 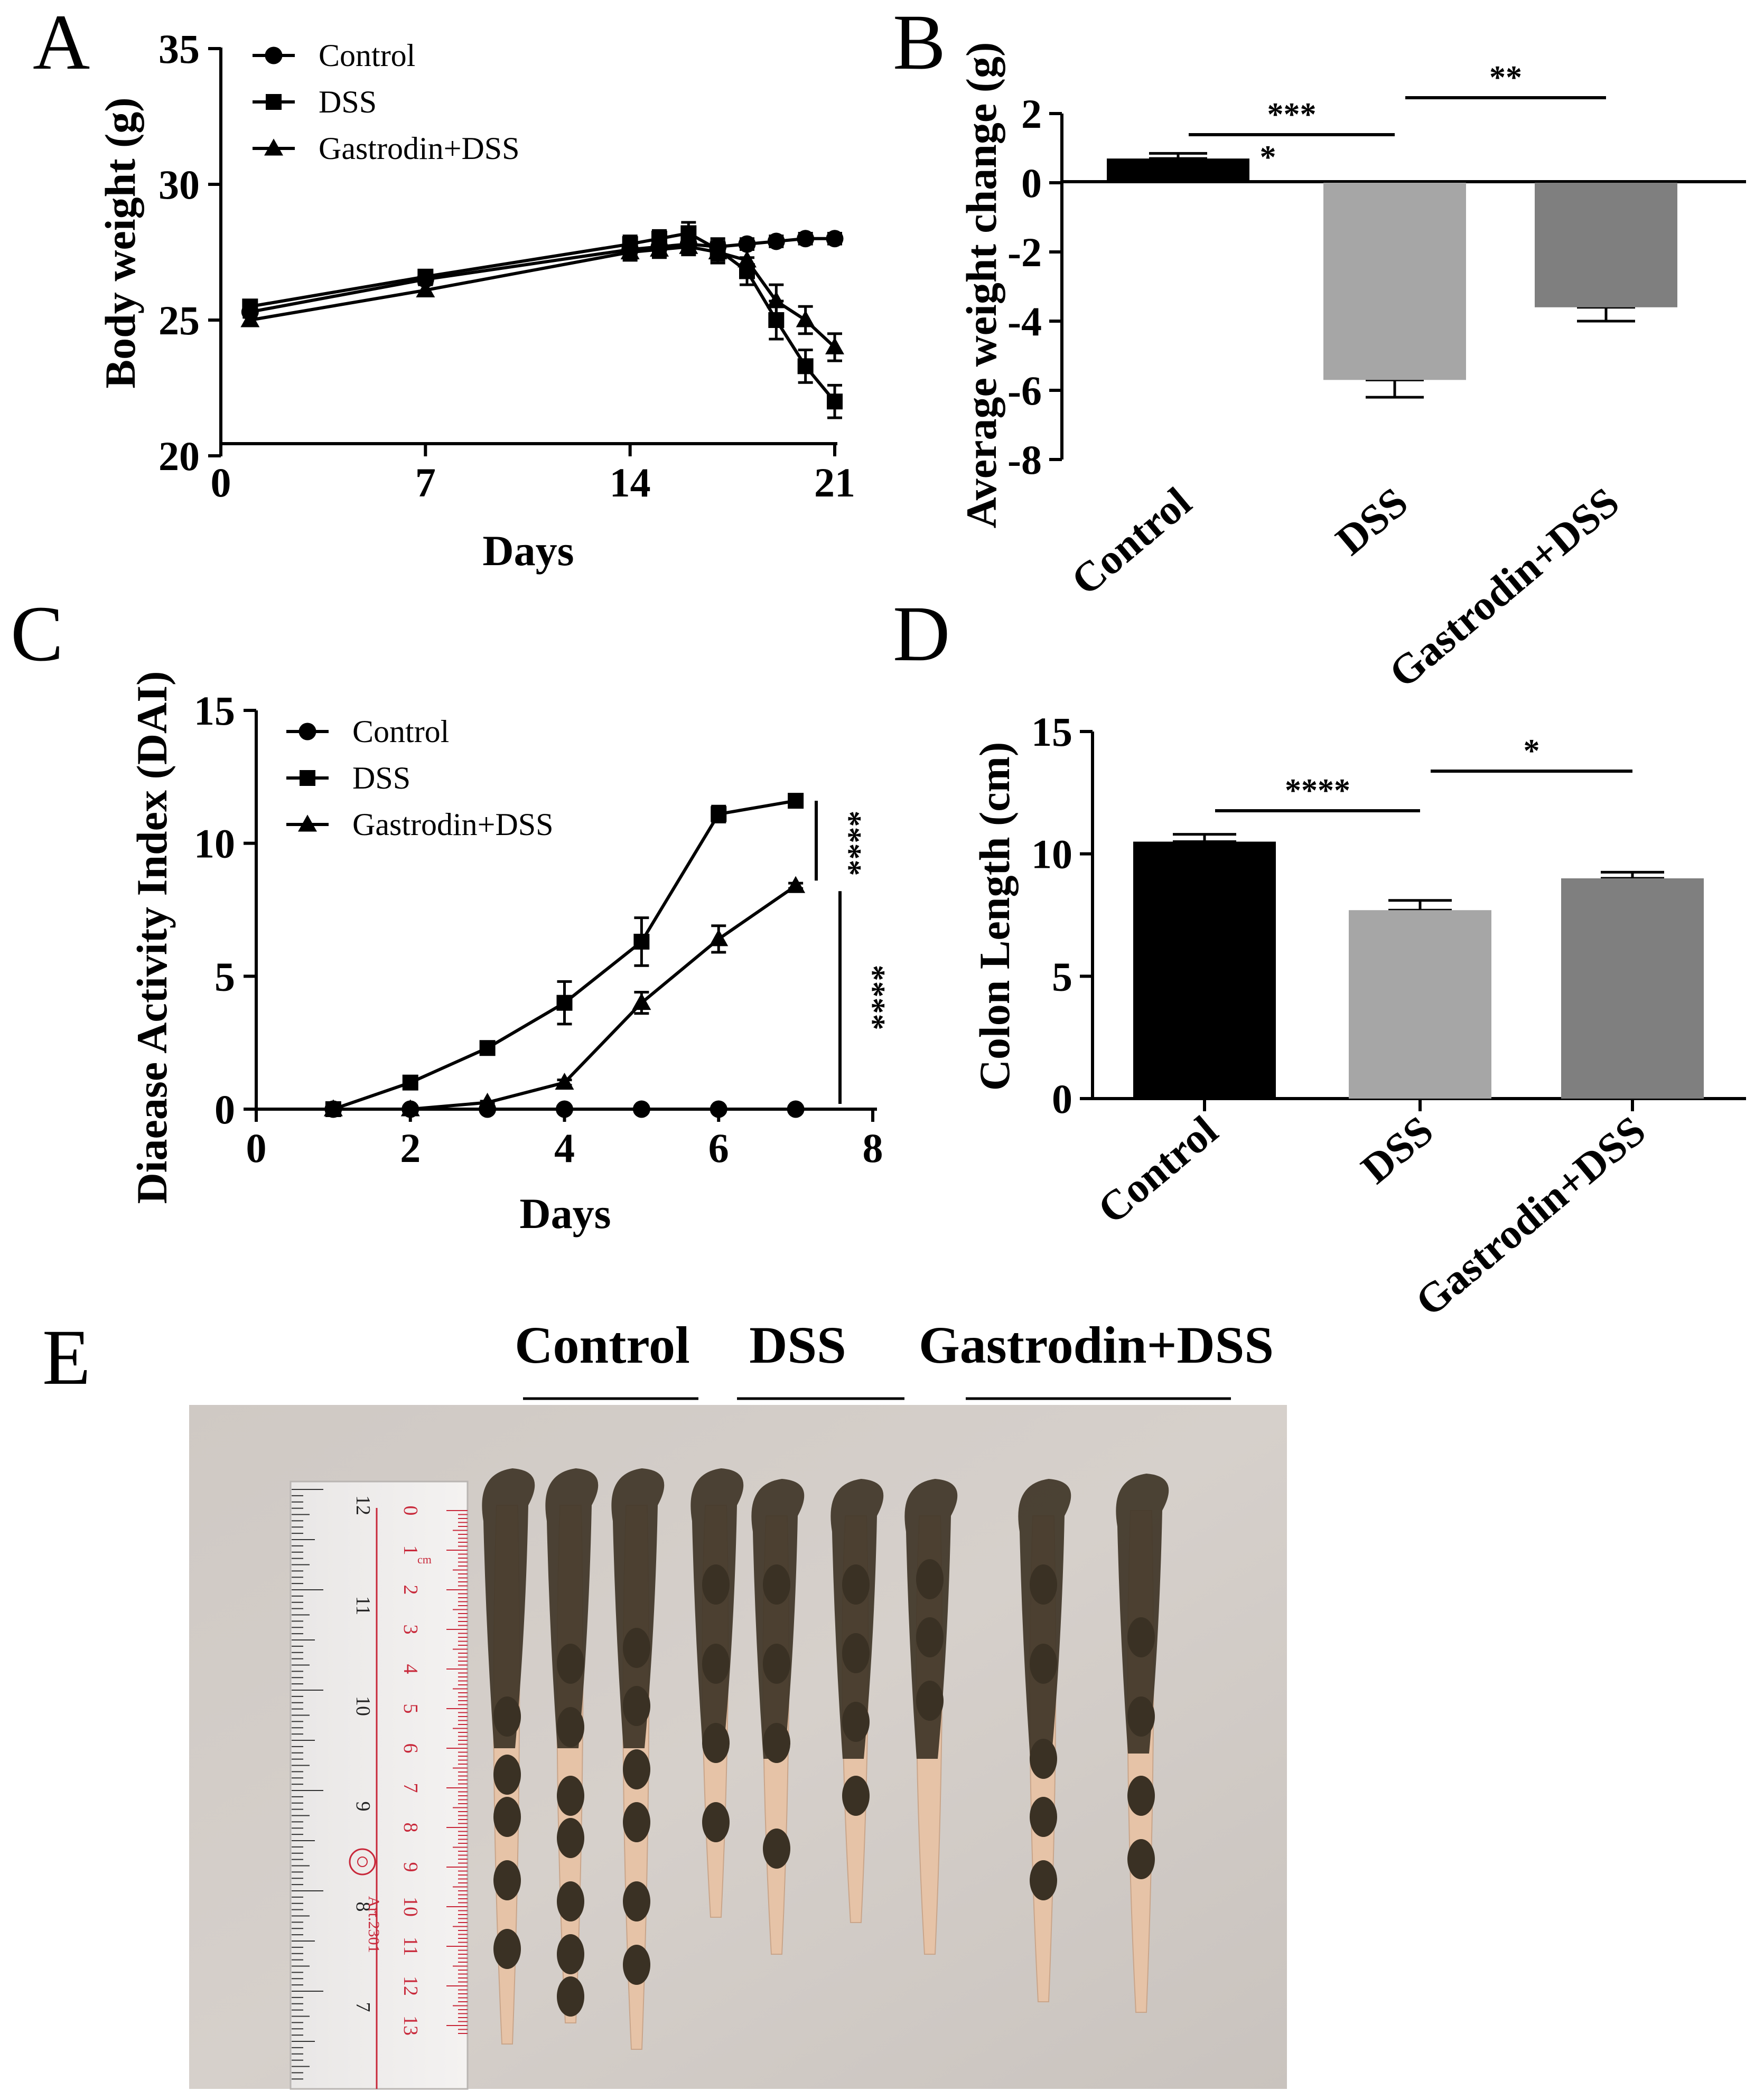 I want to click on chart-c-xtick-label: 4, so click(x=564, y=1148).